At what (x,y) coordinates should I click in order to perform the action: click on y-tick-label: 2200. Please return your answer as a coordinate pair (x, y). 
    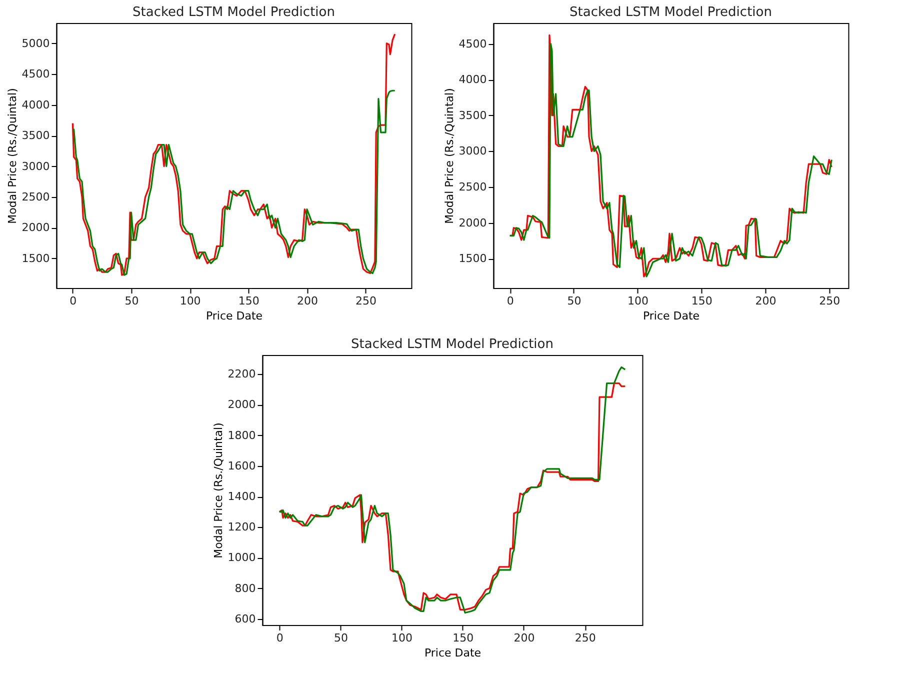
    Looking at the image, I should click on (242, 374).